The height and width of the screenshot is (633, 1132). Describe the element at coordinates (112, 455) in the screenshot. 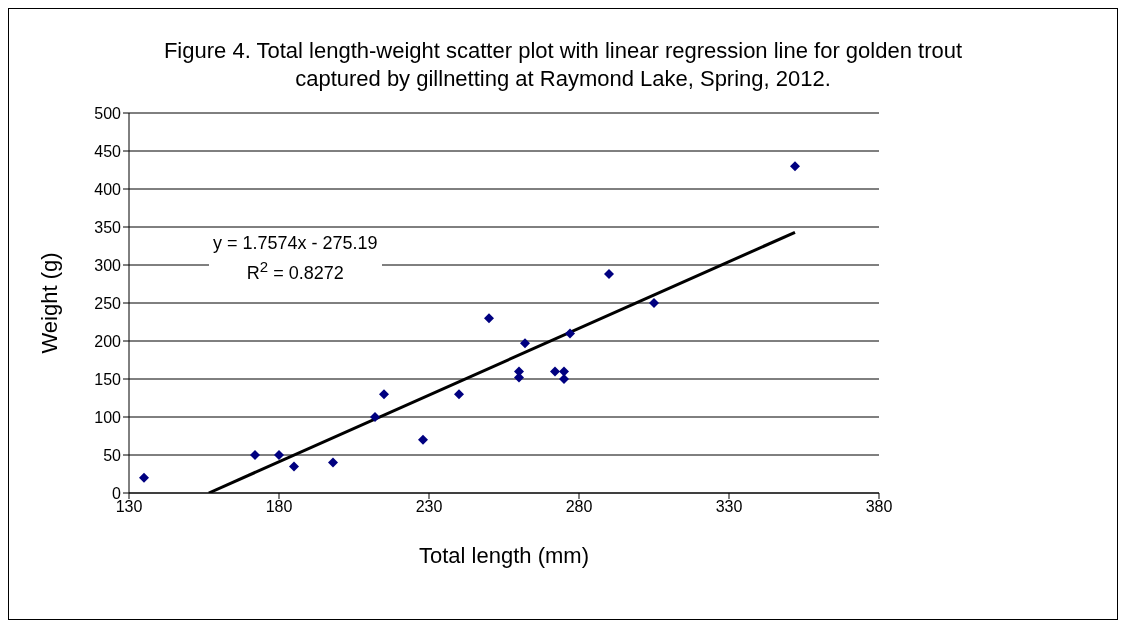

I see `y-tick-label: 50` at that location.